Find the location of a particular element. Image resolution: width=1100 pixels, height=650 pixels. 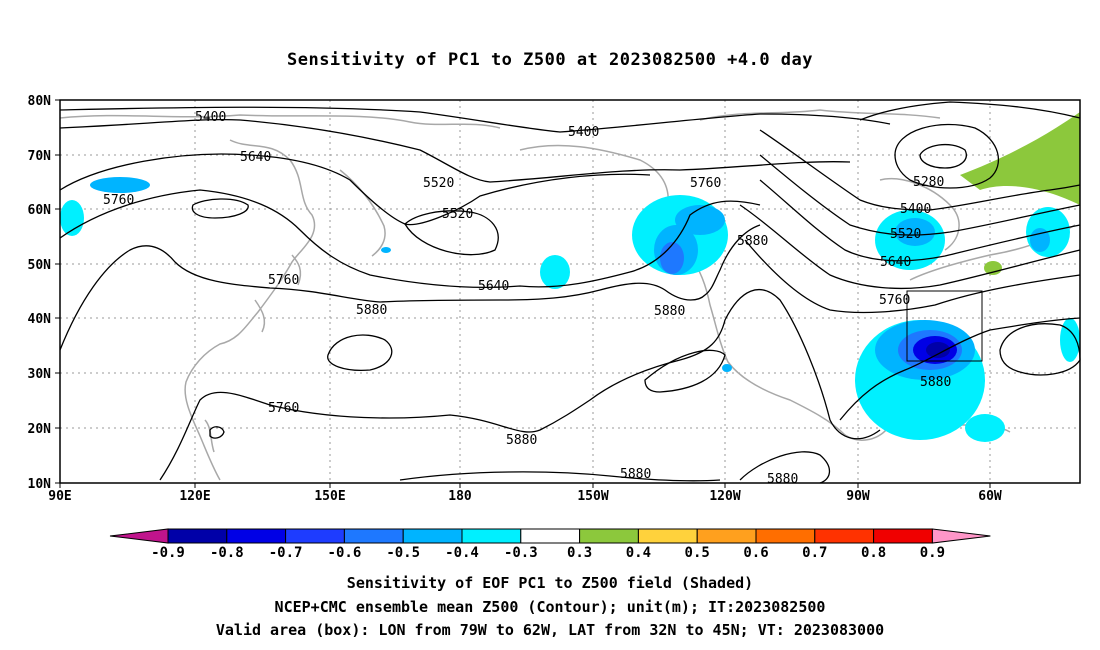

lon-label: 150E is located at coordinates (329, 496).